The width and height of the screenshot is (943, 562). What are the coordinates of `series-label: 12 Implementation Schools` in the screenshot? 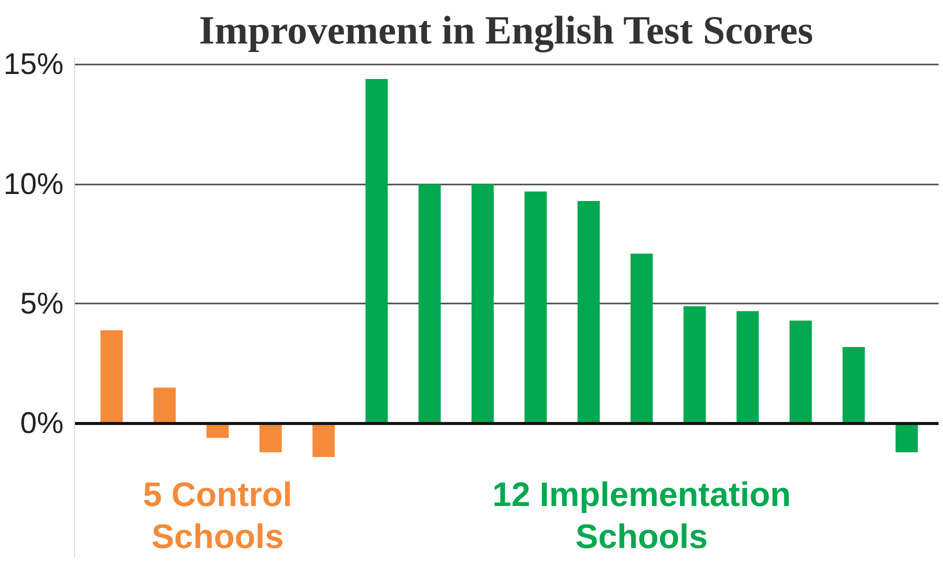 It's located at (641, 516).